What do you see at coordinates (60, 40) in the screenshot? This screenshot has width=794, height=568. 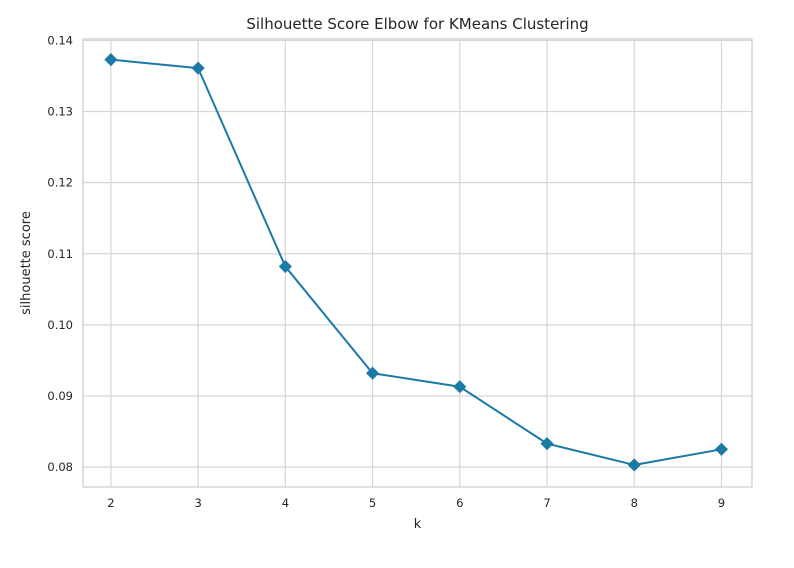 I see `y-tick-label: 0.14` at bounding box center [60, 40].